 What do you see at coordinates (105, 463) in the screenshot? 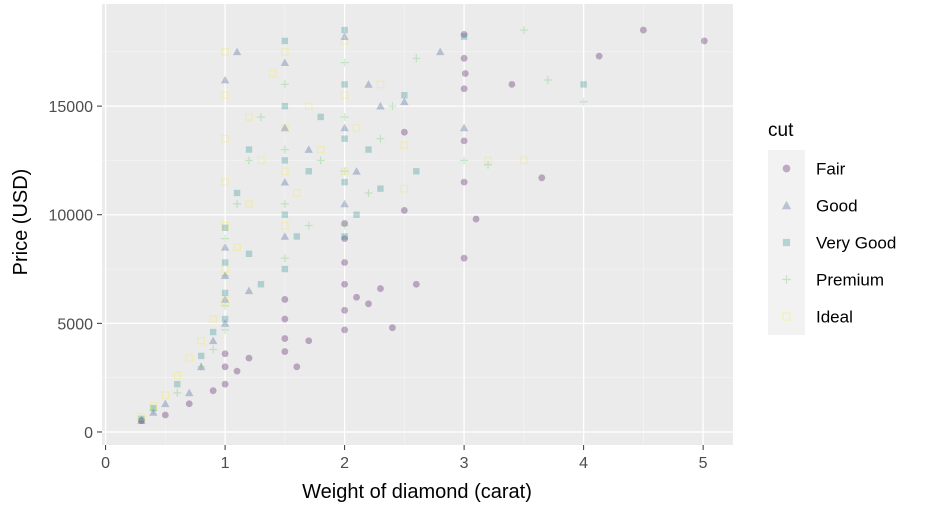
I see `x-tick-label: 0` at bounding box center [105, 463].